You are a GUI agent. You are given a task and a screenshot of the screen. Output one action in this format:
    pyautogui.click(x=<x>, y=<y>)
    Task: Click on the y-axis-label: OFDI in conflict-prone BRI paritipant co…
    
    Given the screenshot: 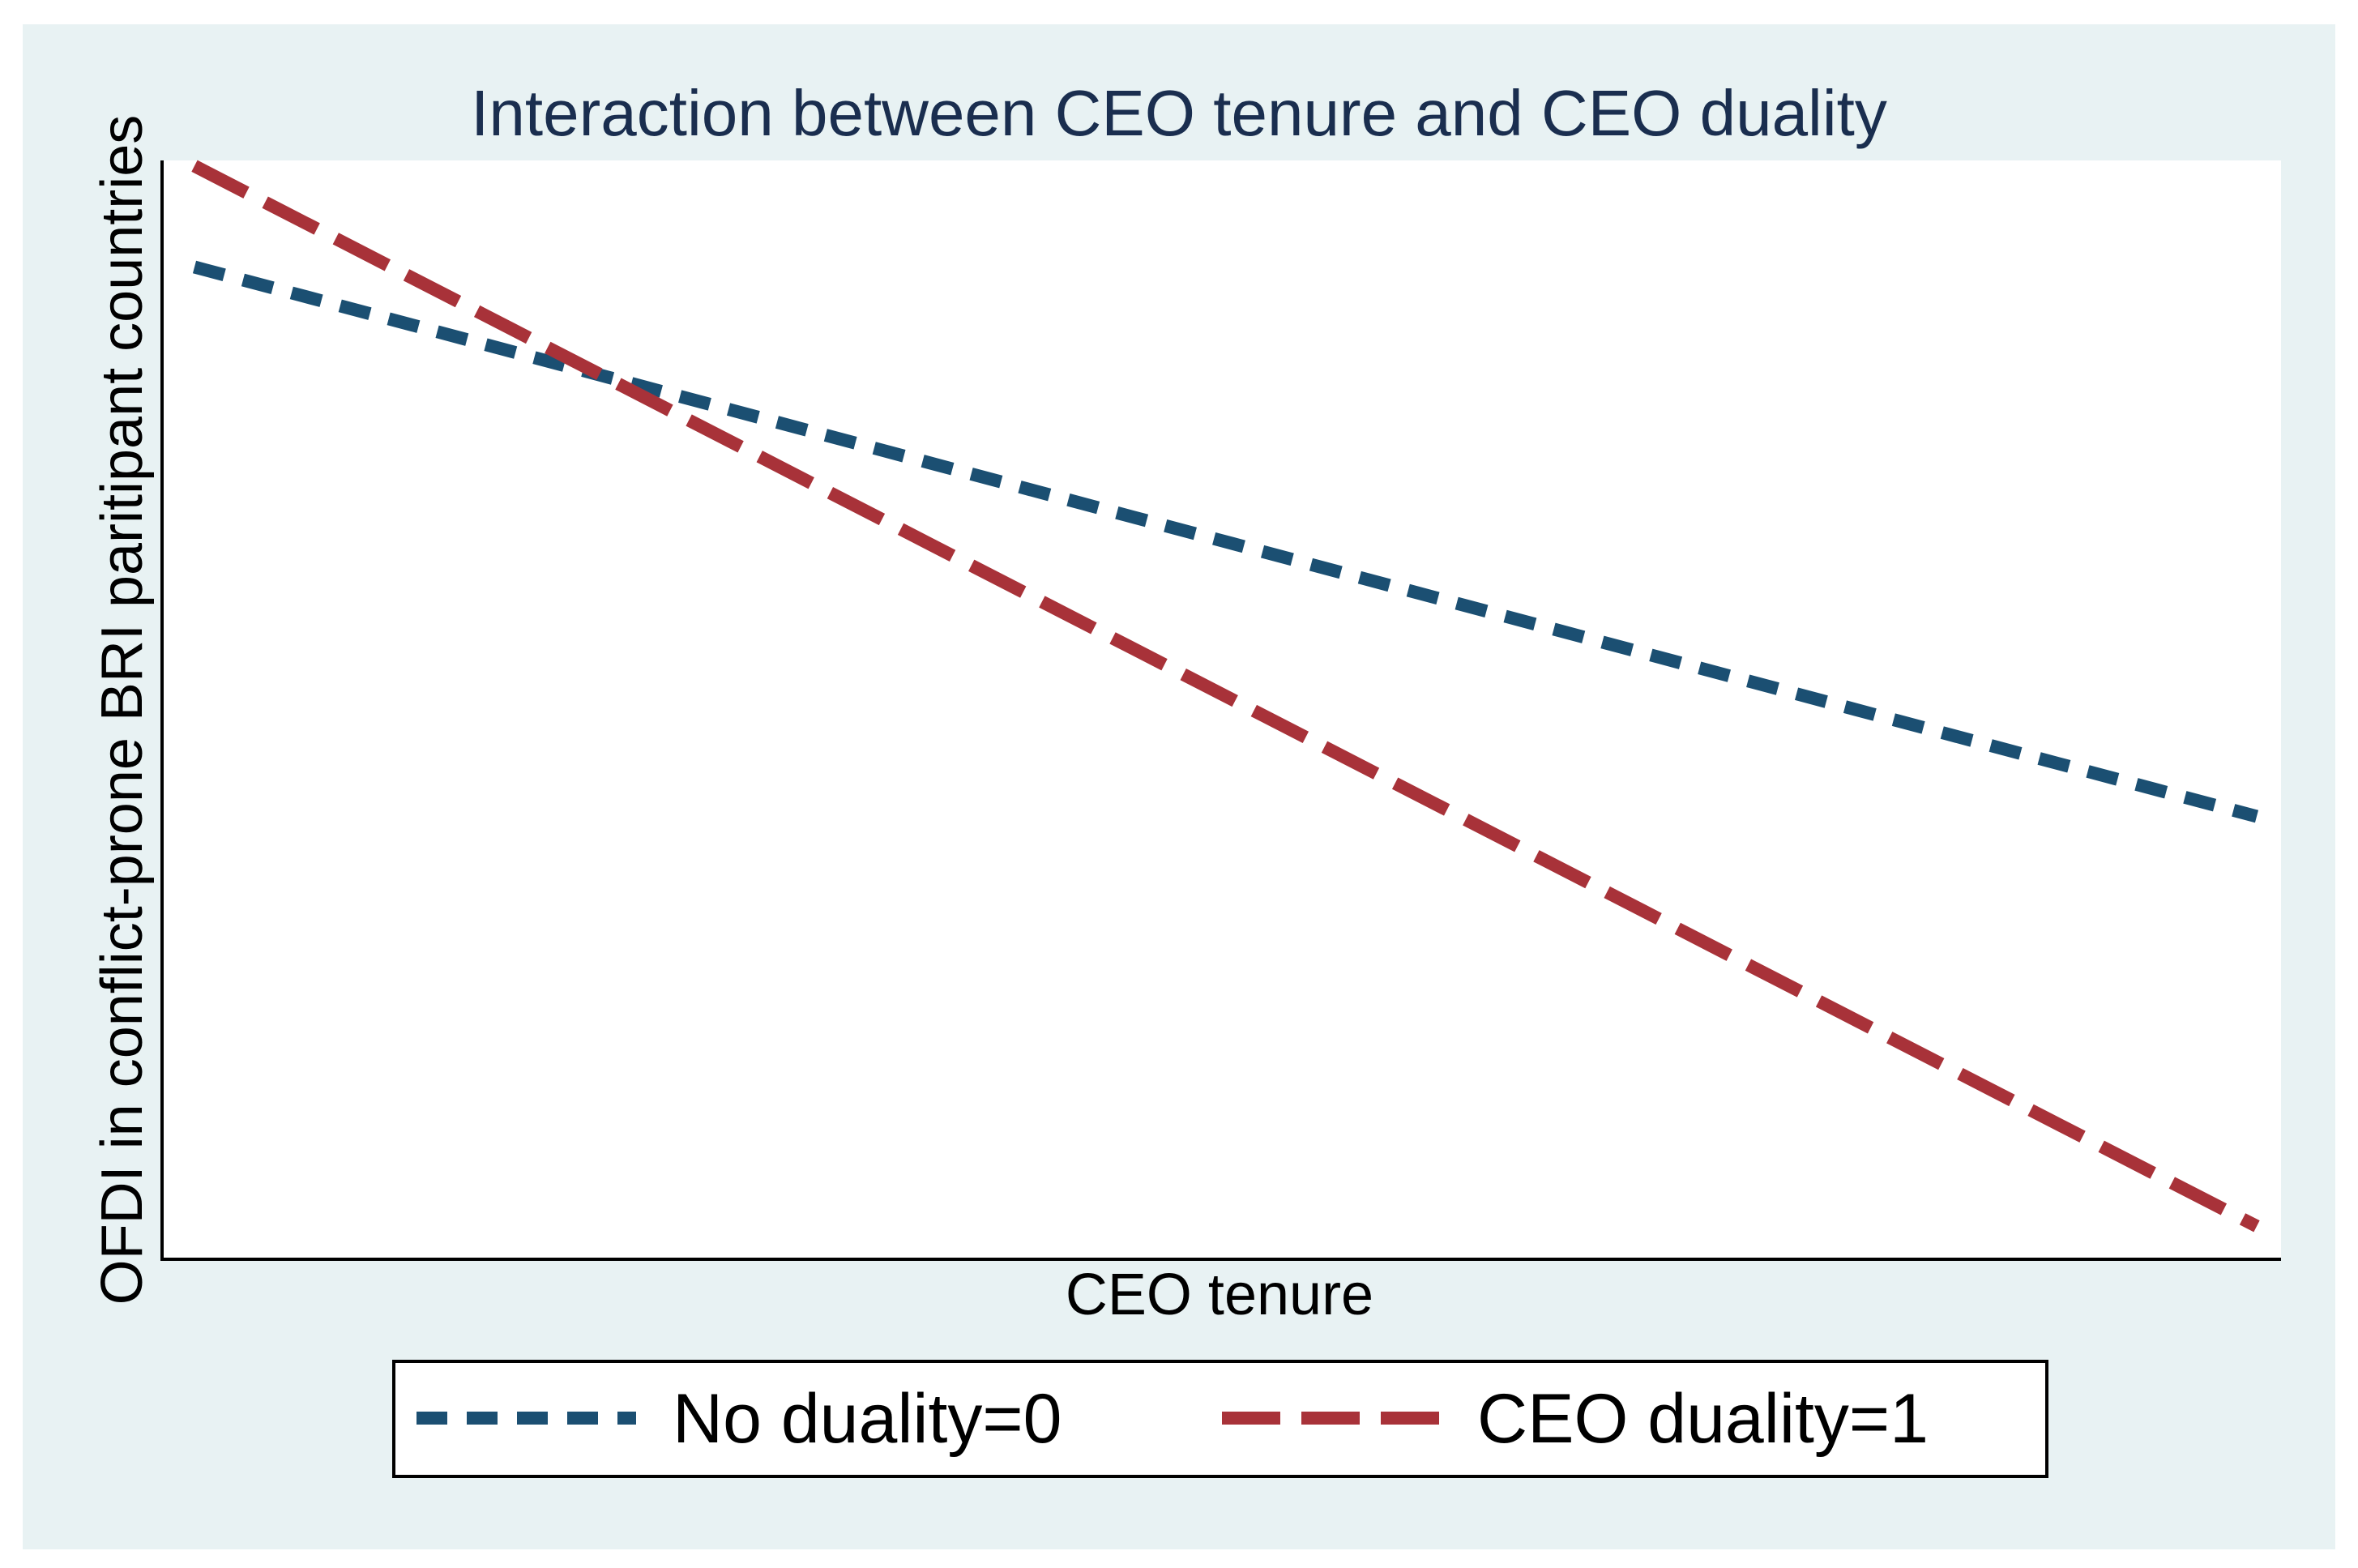 What is the action you would take?
    pyautogui.click(x=122, y=710)
    